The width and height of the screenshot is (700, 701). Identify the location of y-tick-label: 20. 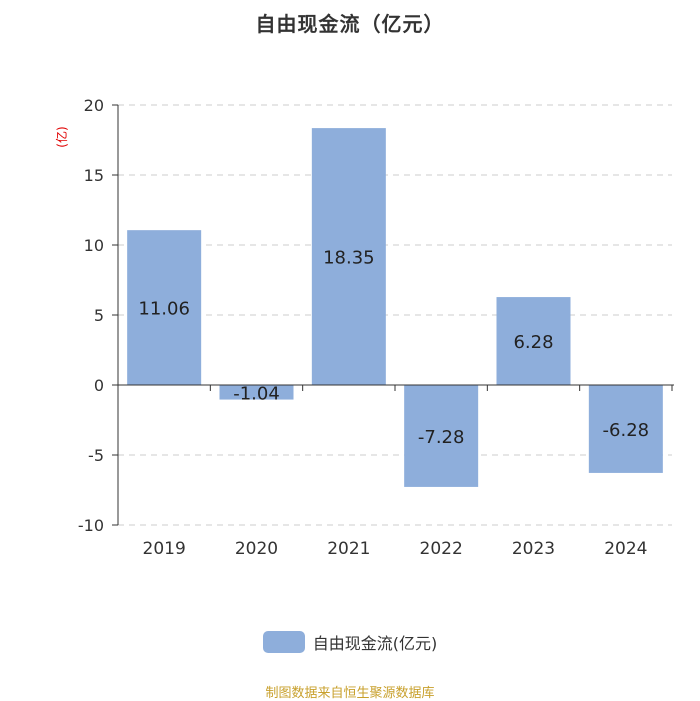
(94, 105).